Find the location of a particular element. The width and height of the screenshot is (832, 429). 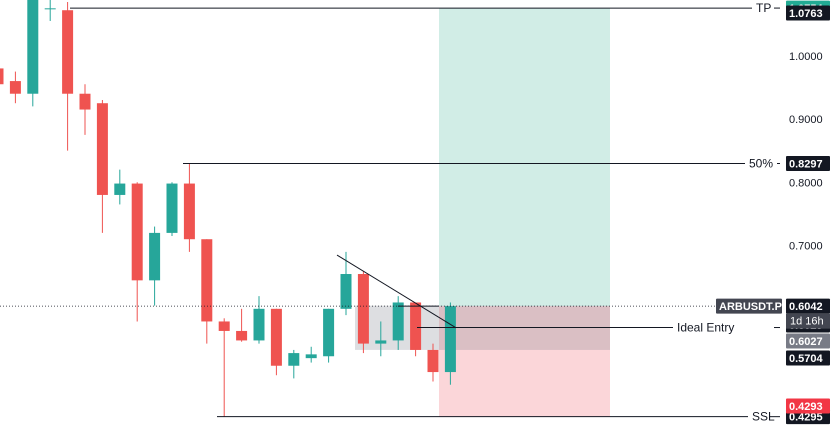

level-label: TP is located at coordinates (763, 8).